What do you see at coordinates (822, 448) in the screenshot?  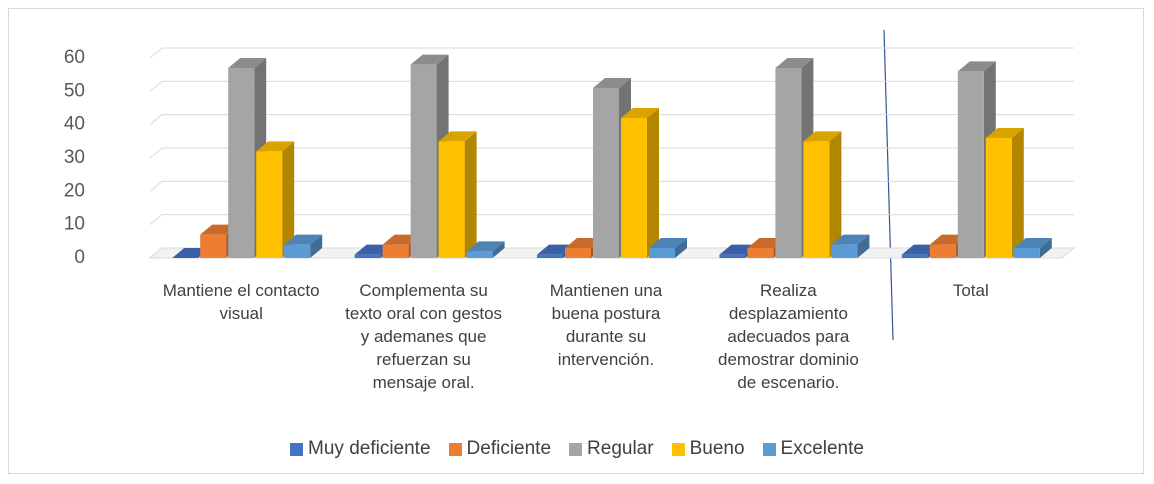 I see `legend-label: Excelente` at bounding box center [822, 448].